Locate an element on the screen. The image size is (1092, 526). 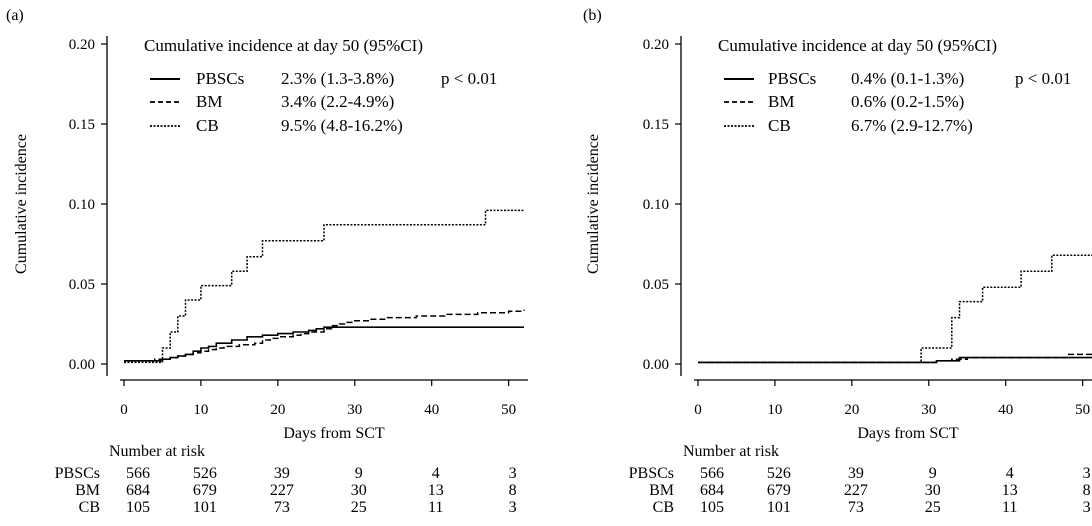
legend-entry-value: 0.4% (0.1-1.3%) is located at coordinates (907, 78).